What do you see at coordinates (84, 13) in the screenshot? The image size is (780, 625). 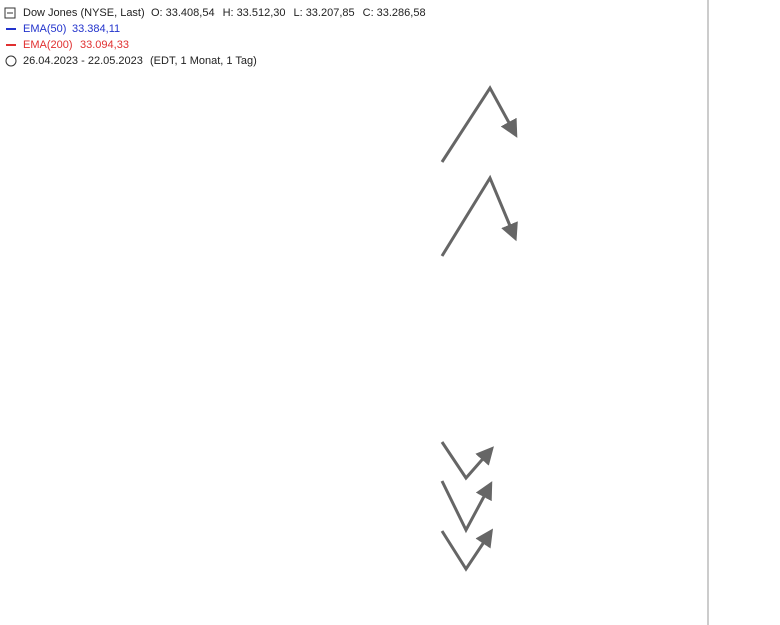 I see `legend-title: Dow Jones (NYSE, Last)` at bounding box center [84, 13].